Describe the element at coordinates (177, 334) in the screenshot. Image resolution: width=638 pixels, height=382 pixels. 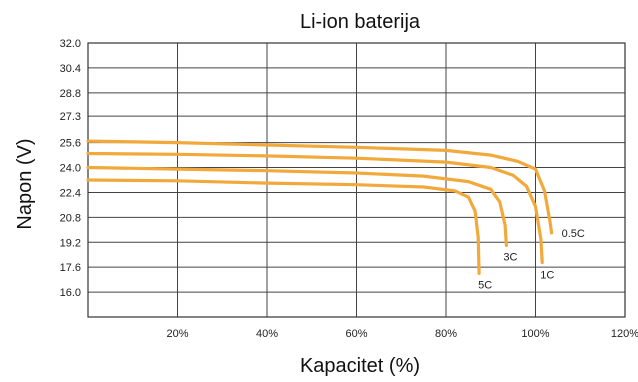
I see `x-tick-label: 20%` at that location.